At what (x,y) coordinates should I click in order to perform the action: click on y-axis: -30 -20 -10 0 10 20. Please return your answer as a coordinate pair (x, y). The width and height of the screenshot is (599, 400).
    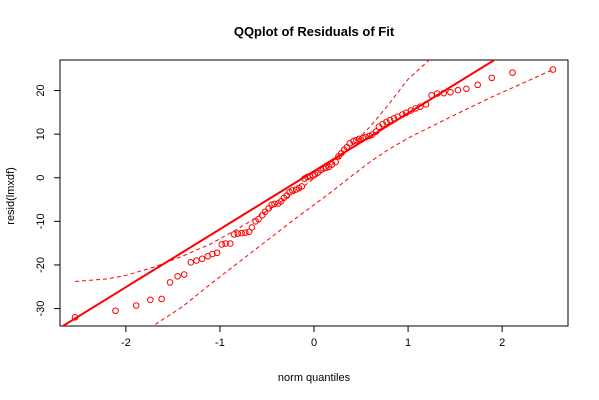
    Looking at the image, I should click on (48, 200).